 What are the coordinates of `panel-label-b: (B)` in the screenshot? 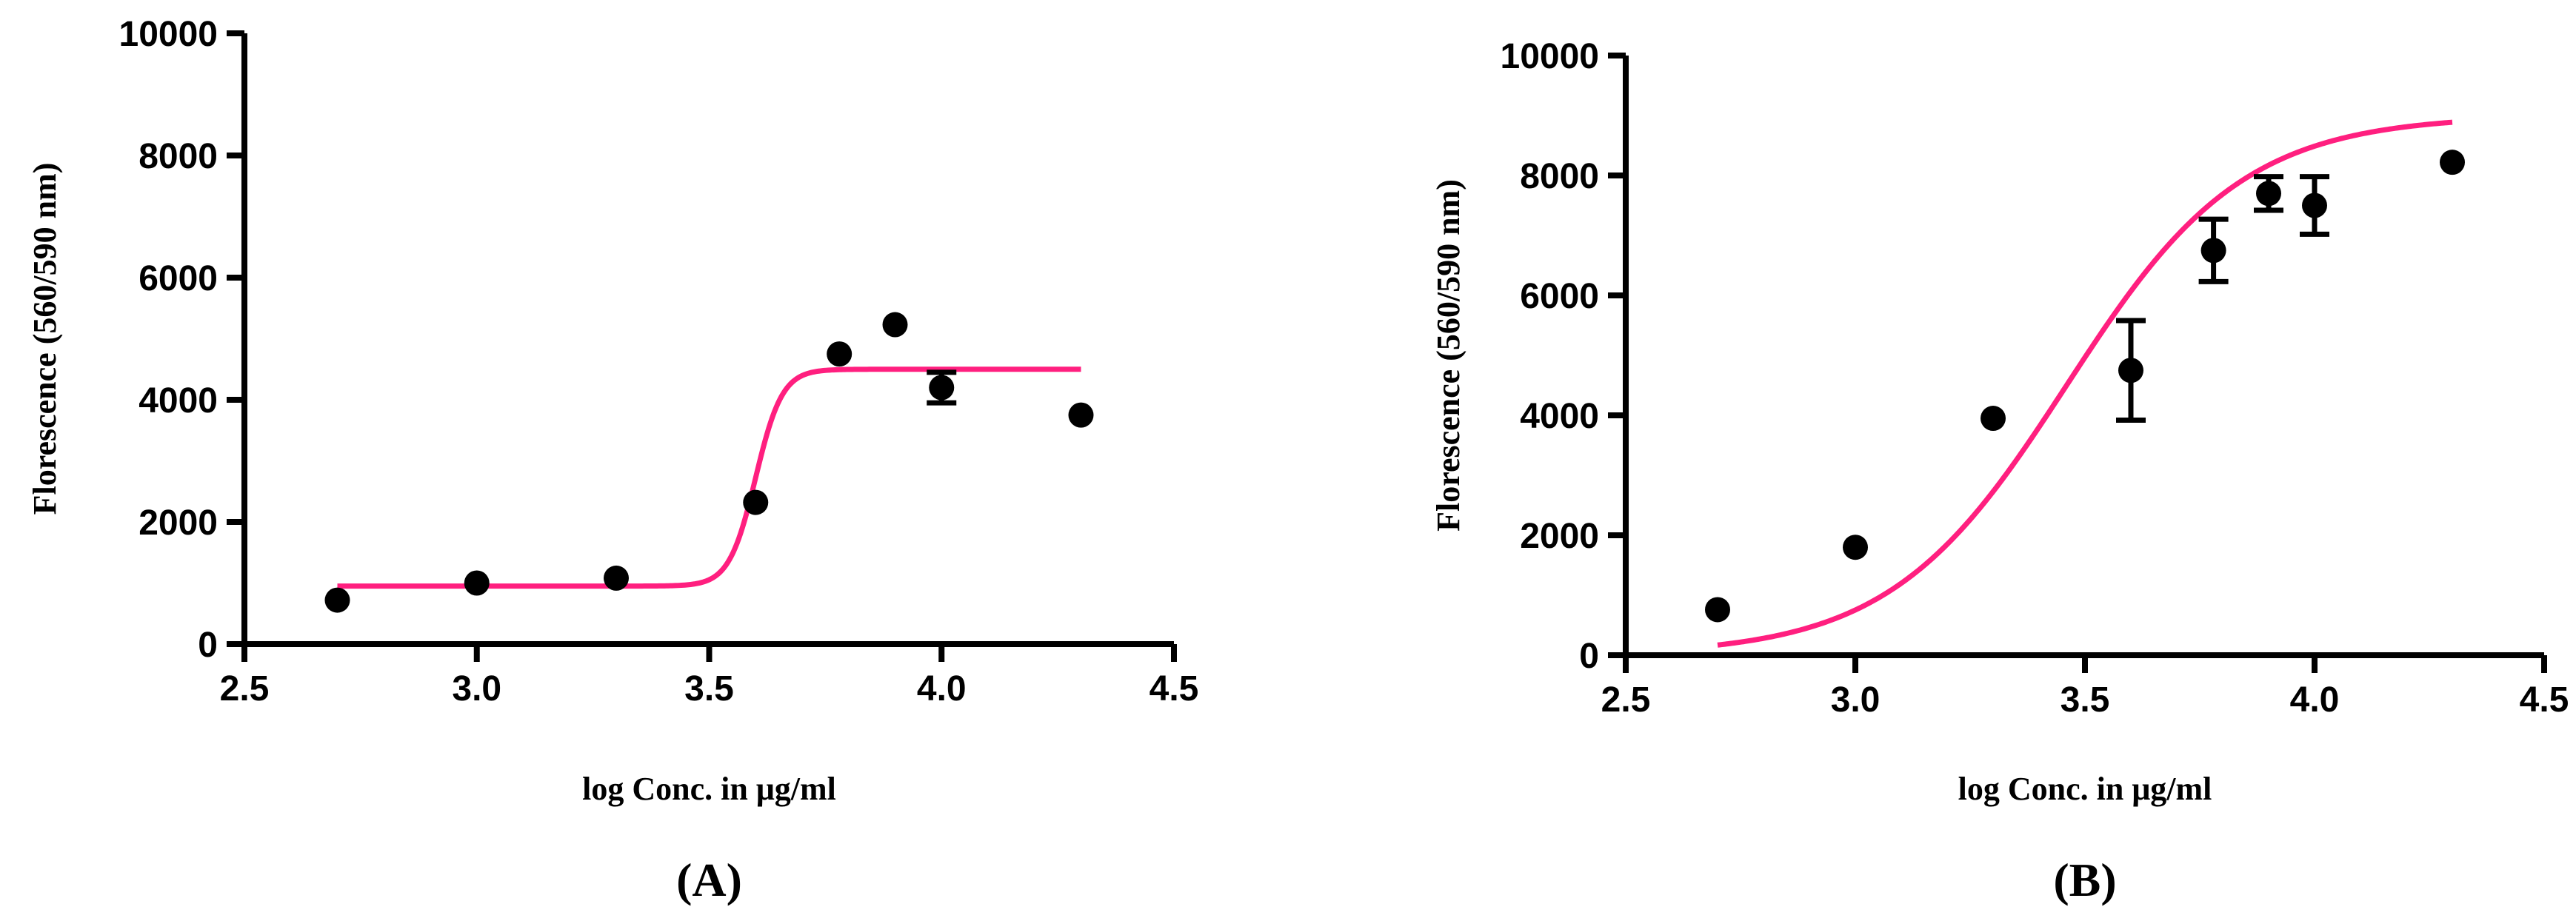 It's located at (2084, 880).